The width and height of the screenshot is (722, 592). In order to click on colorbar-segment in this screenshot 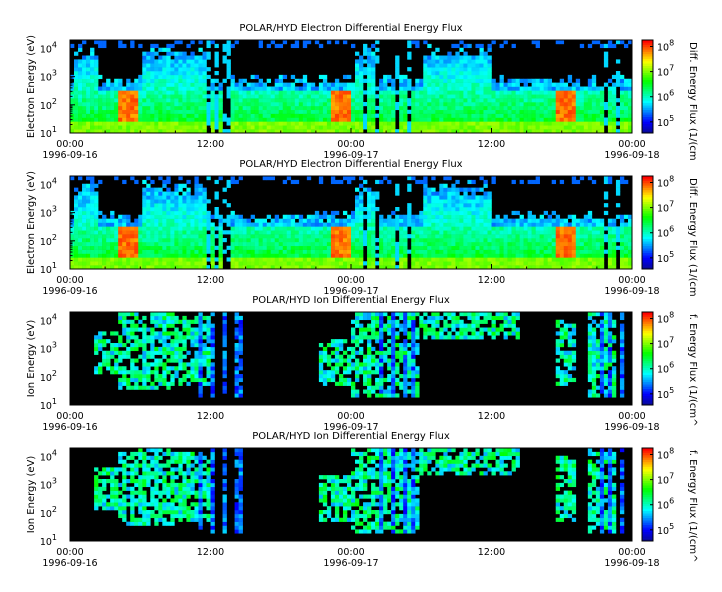, I will do `click(647, 41)`.